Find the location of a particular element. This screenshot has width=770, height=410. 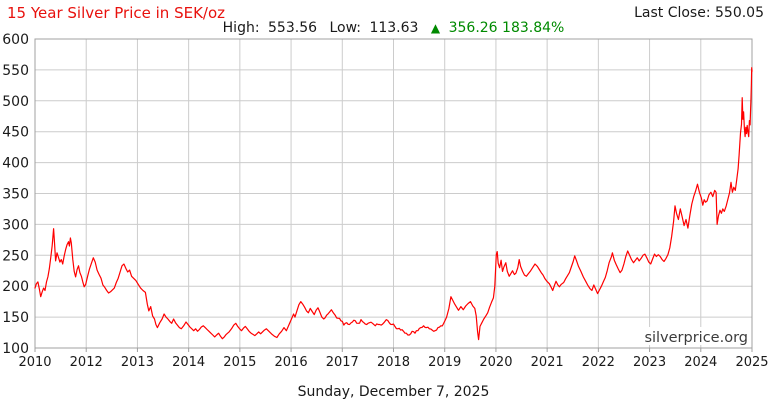

high-value: 553.56 is located at coordinates (293, 28).